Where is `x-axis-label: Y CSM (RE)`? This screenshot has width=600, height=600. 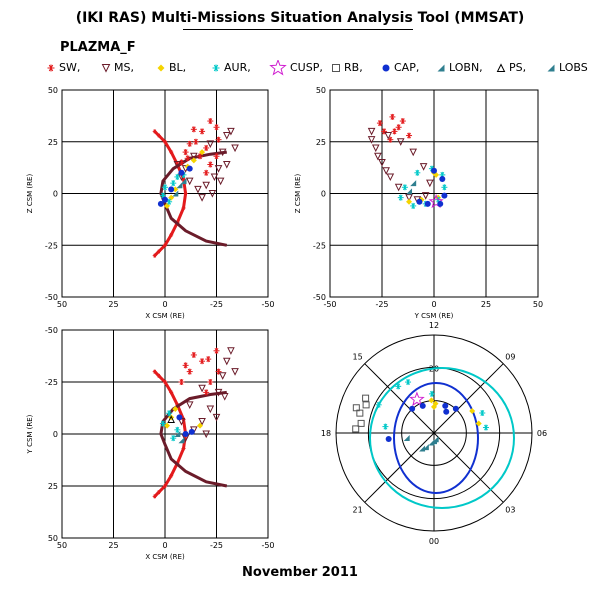 x-axis-label: Y CSM (RE) is located at coordinates (434, 316).